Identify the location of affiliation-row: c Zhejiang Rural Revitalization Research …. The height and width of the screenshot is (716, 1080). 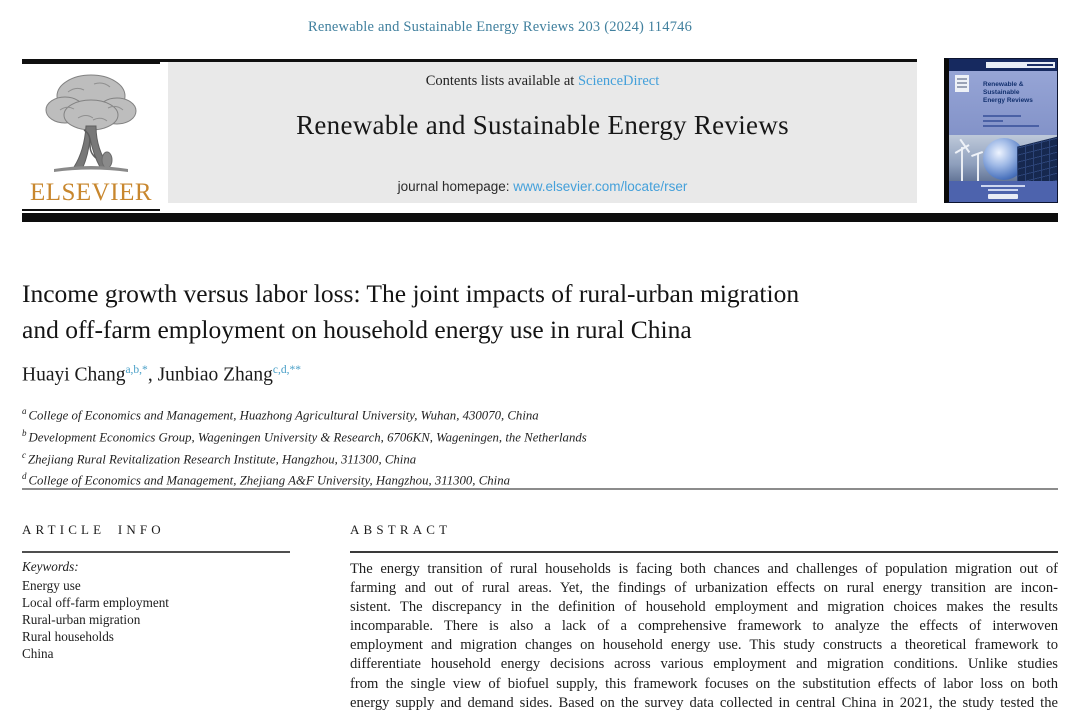
(219, 457).